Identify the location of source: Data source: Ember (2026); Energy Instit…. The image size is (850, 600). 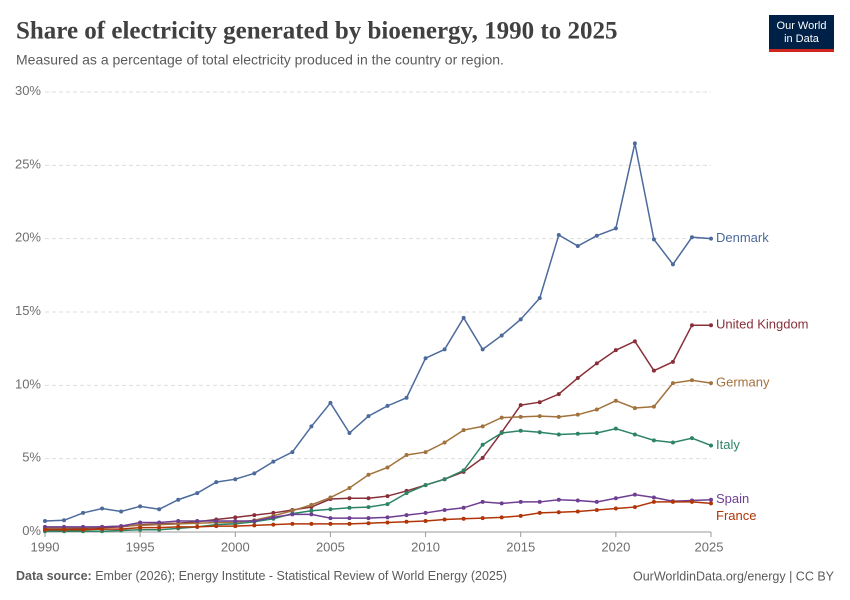
(261, 576).